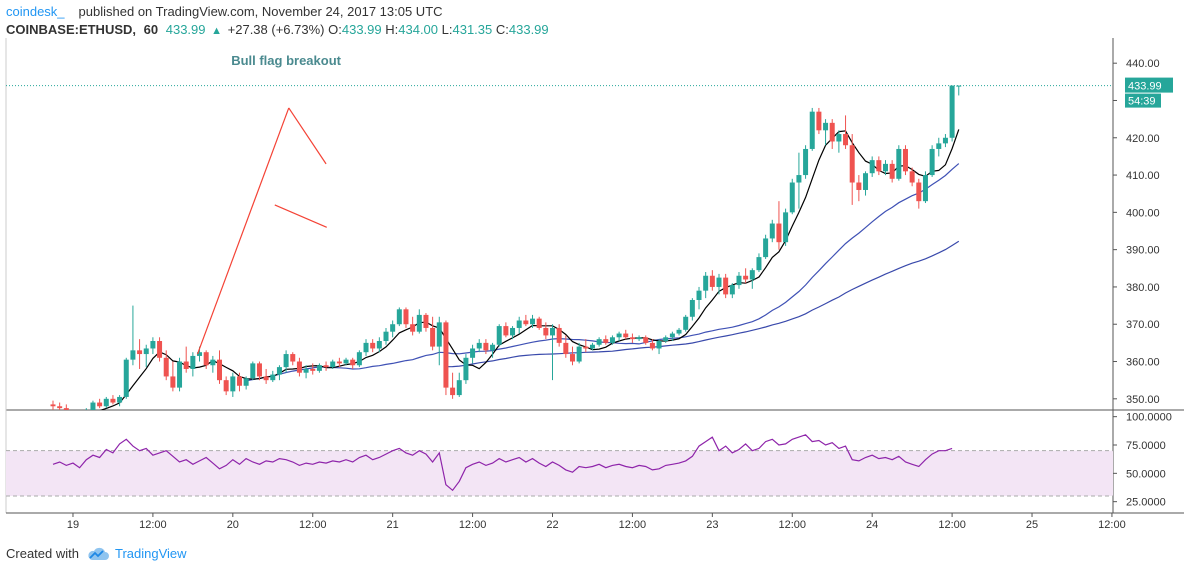 This screenshot has height=571, width=1184. I want to click on tradingview-logo: TradingView, so click(137, 554).